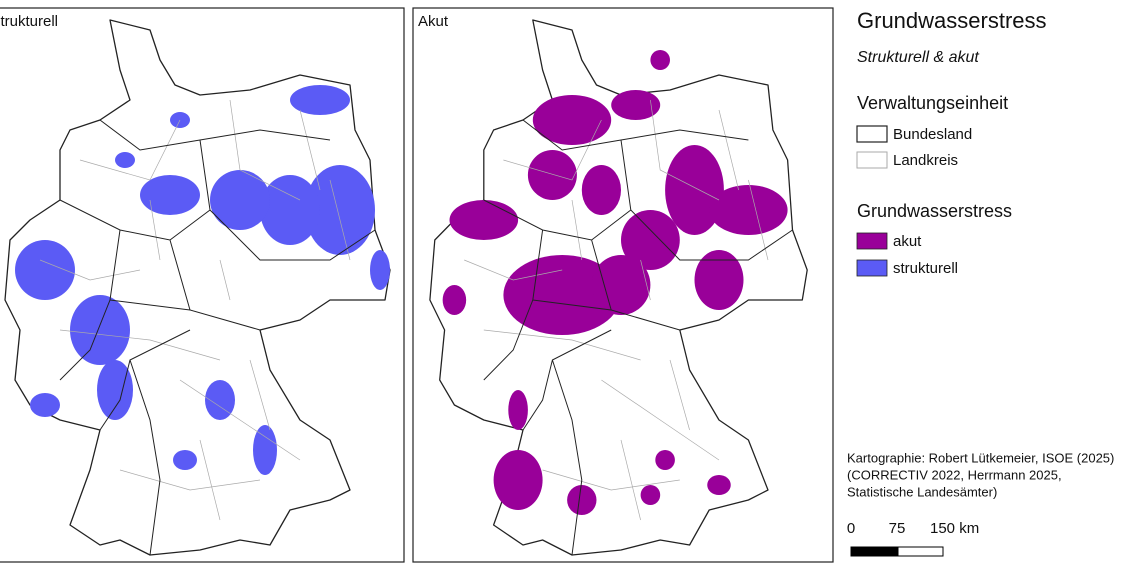  Describe the element at coordinates (918, 57) in the screenshot. I see `legend-subtitle: Strukturell & akut` at that location.